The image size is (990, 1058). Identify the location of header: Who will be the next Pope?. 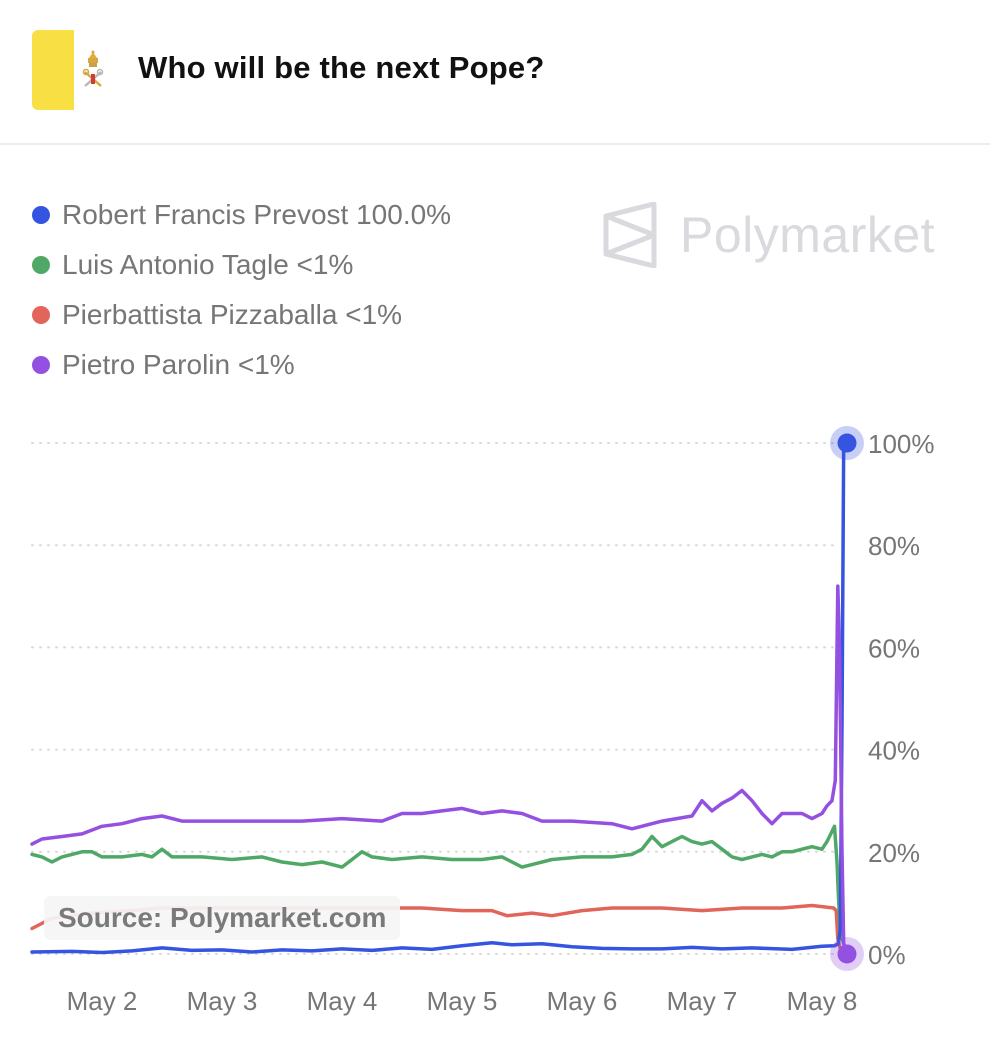
(495, 72).